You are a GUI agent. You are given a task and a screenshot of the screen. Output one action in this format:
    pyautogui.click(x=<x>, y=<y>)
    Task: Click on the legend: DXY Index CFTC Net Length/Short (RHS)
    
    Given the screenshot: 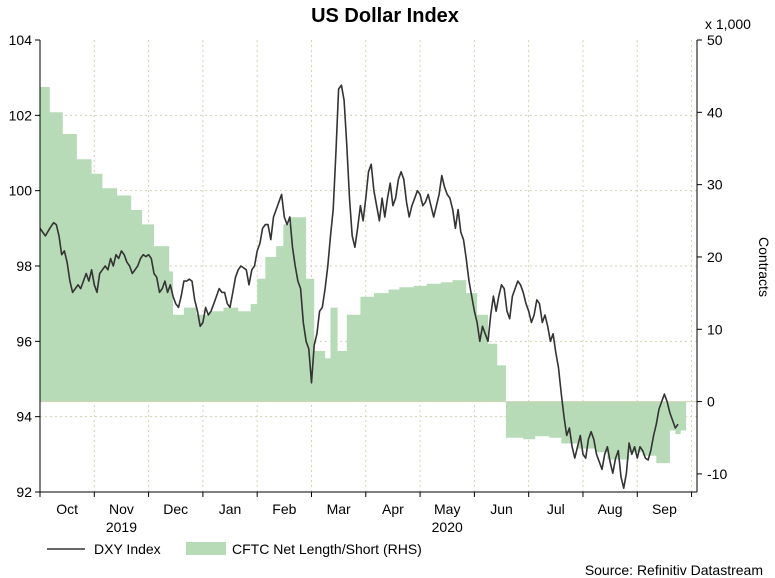 What is the action you would take?
    pyautogui.click(x=234, y=549)
    